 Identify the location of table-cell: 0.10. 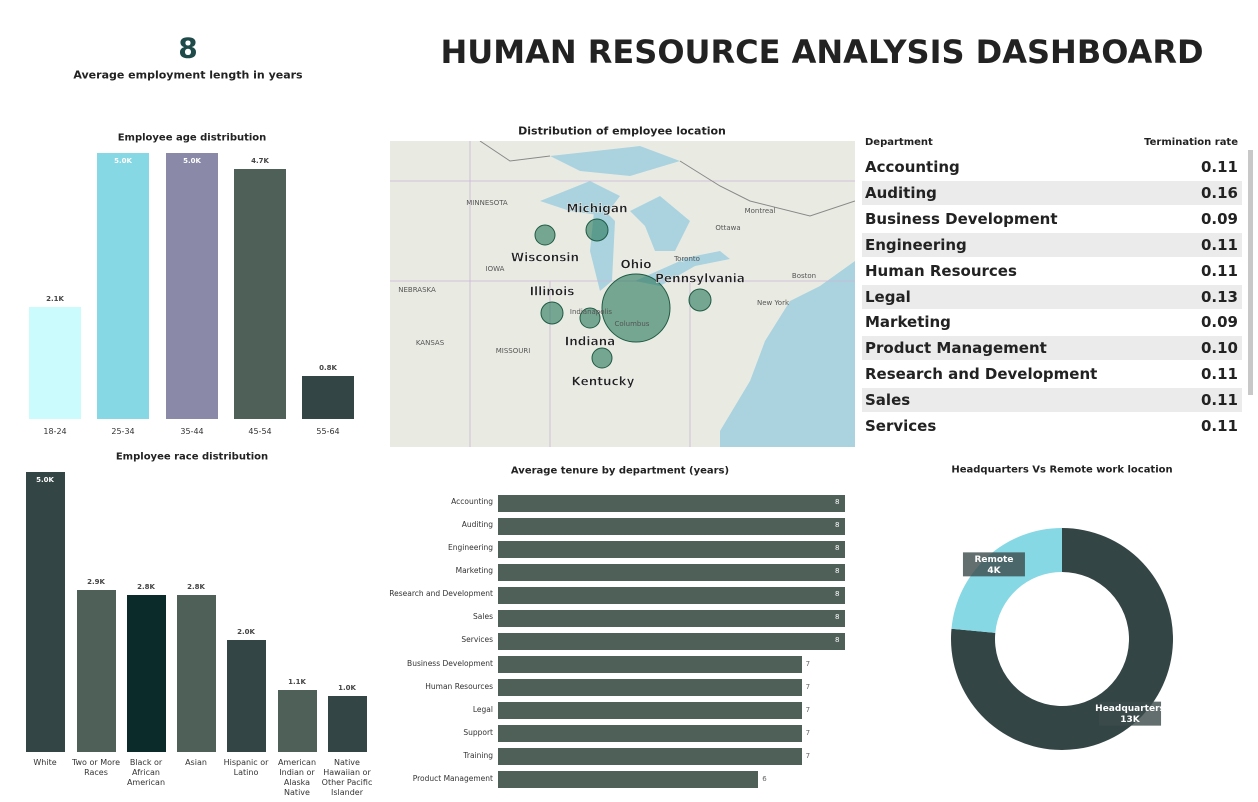
(1219, 348).